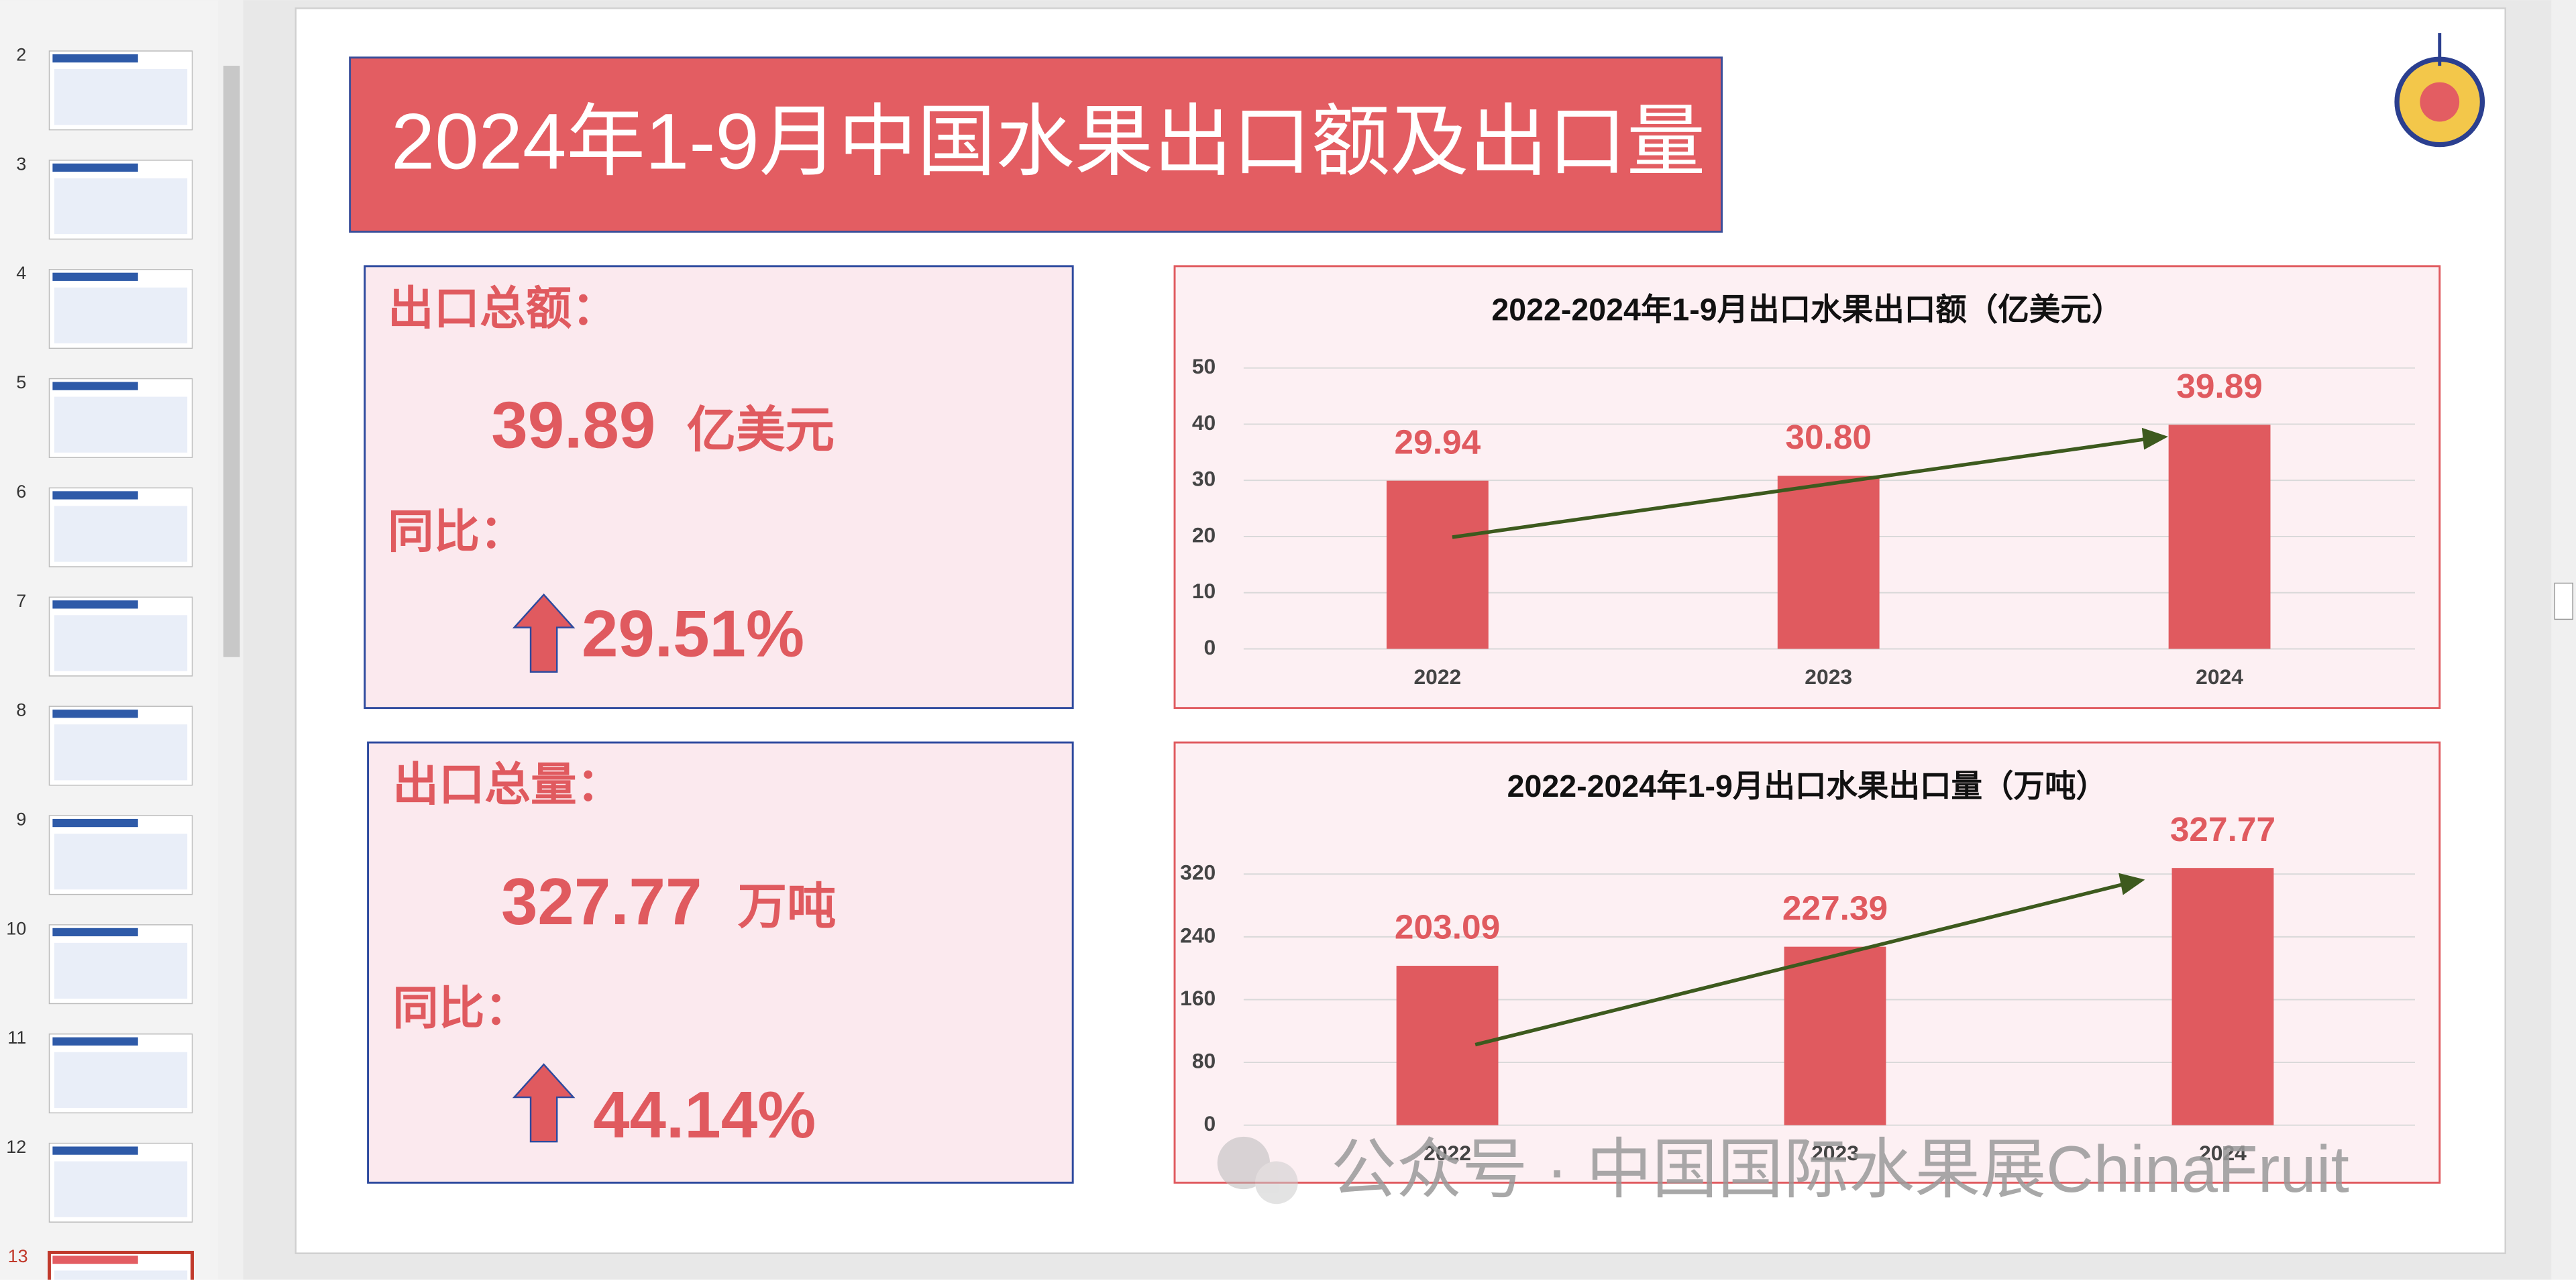 The image size is (2576, 1283). What do you see at coordinates (16, 928) in the screenshot?
I see `slide-number: 10` at bounding box center [16, 928].